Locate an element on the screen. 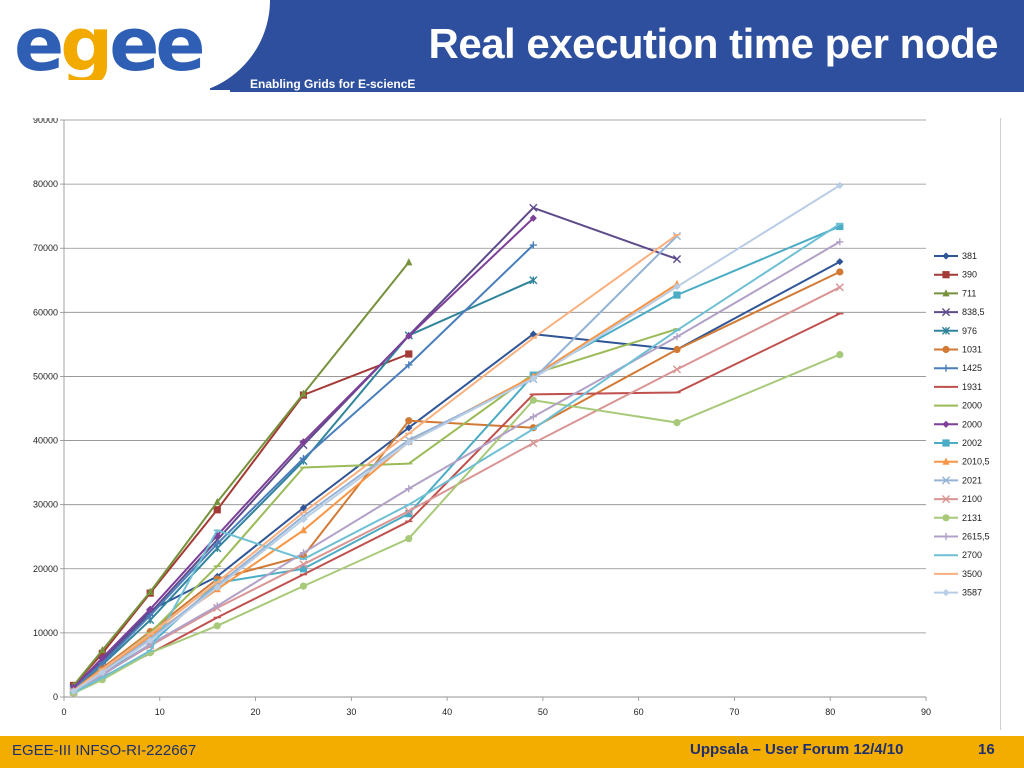 This screenshot has height=768, width=1024. y-tick-label: 30000 is located at coordinates (45, 505).